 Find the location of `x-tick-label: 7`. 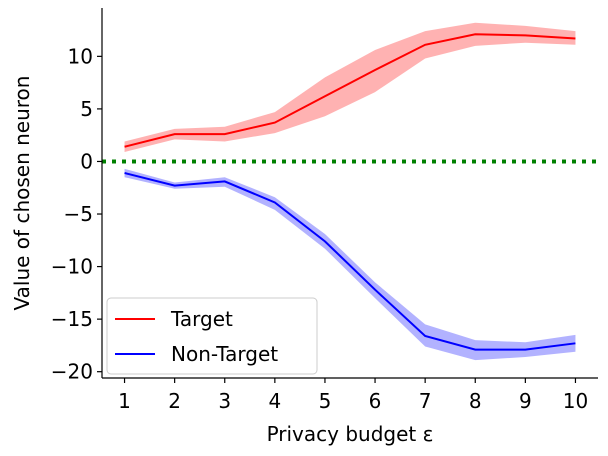

x-tick-label: 7 is located at coordinates (425, 401).